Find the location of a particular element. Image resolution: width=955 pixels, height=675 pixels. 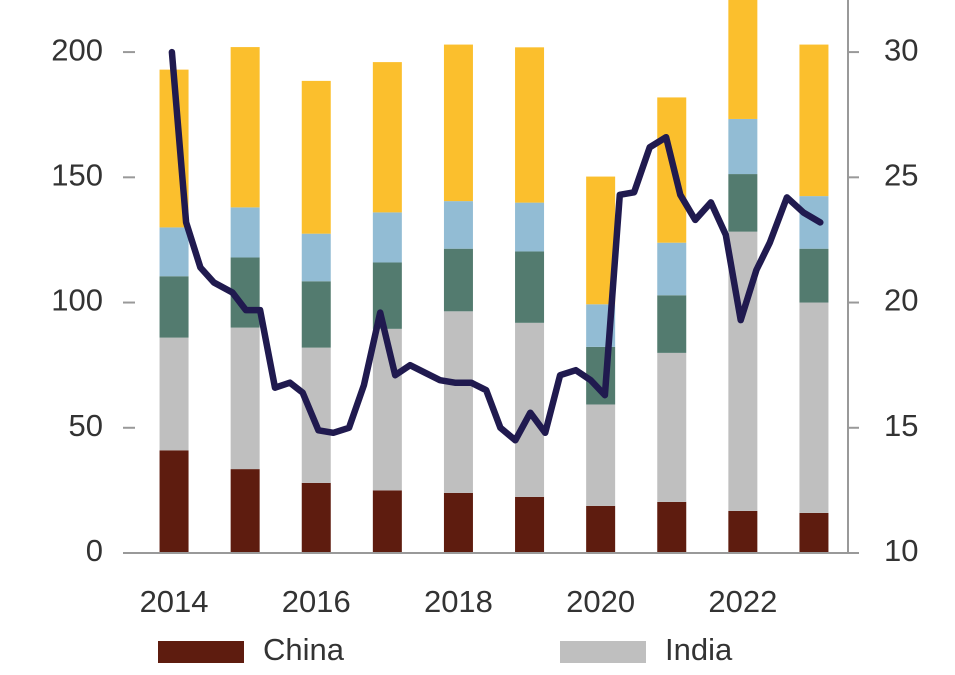

y-tick-label: 150 is located at coordinates (77, 175).